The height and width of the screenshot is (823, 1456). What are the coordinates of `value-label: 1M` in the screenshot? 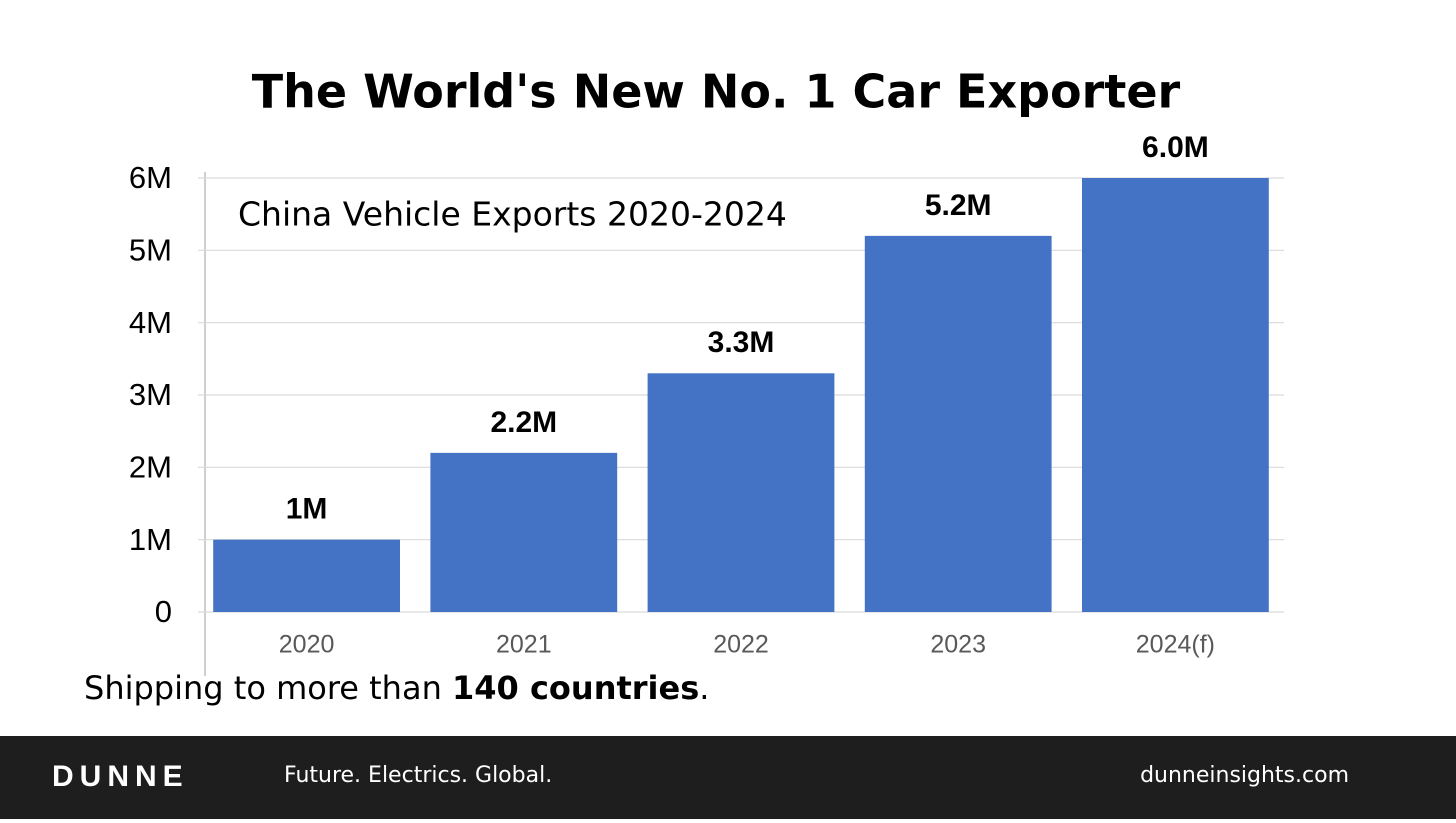 It's located at (307, 509).